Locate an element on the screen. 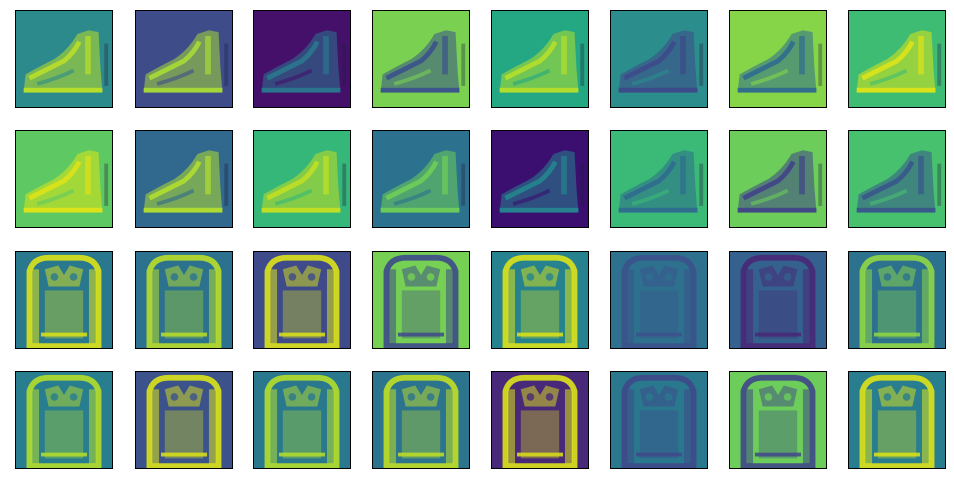 Image resolution: width=954 pixels, height=485 pixels. feature-map-panel-r3-c2 is located at coordinates (184, 300).